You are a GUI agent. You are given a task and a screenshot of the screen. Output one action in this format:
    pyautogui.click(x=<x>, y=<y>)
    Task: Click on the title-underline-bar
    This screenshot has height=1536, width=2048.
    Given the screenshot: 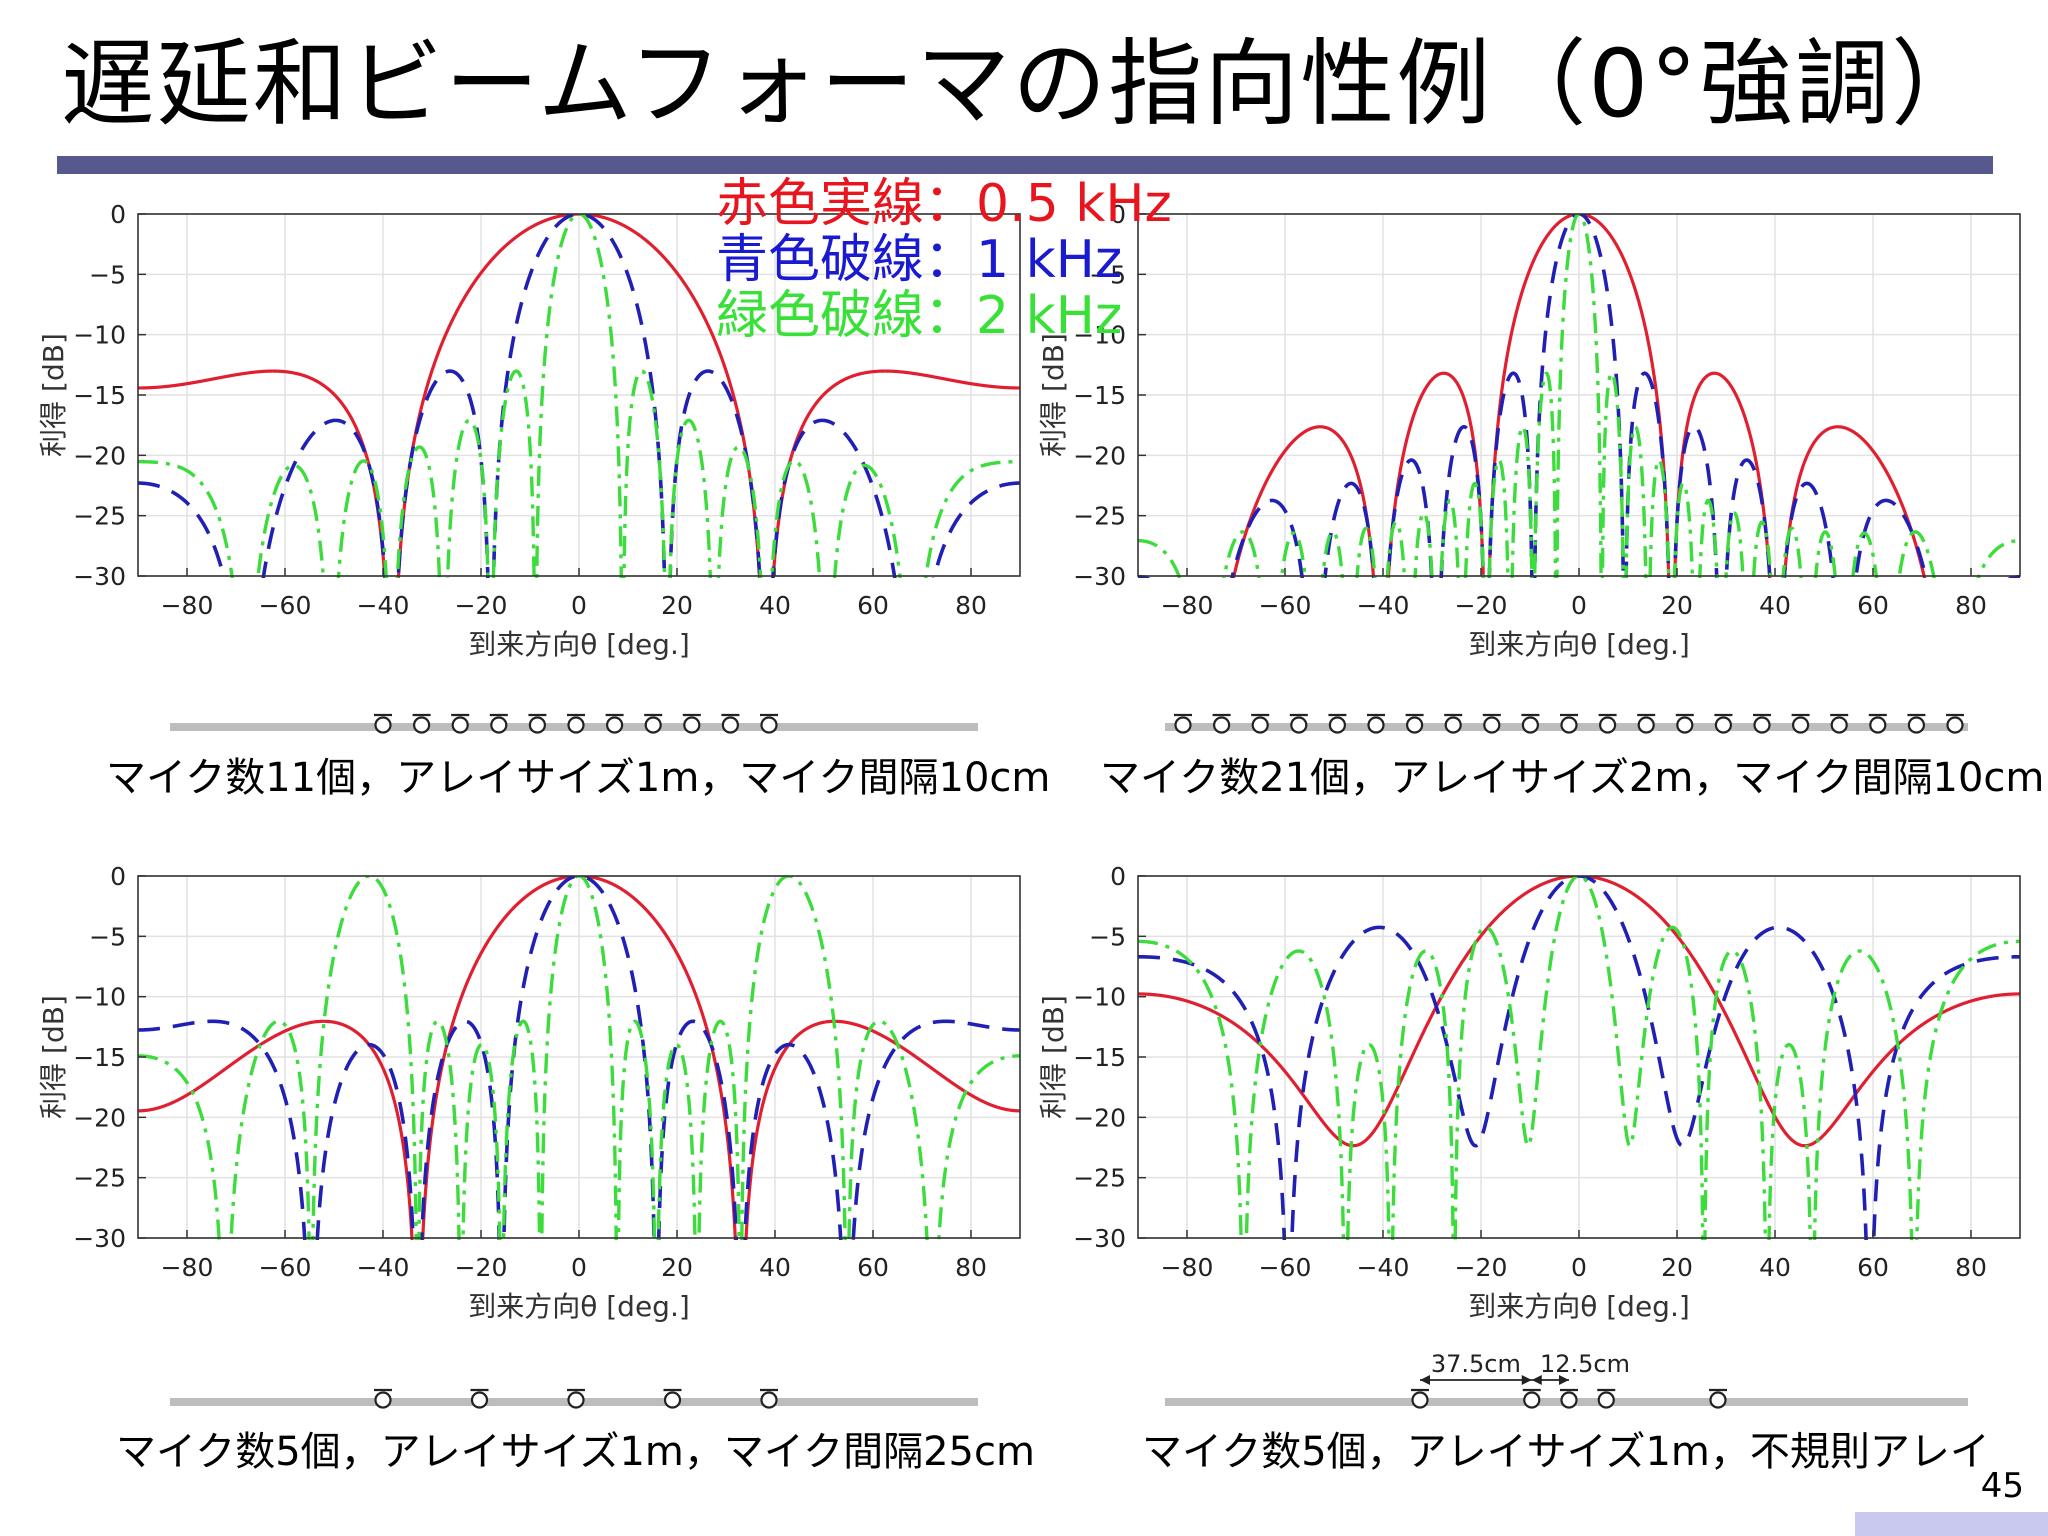 What is the action you would take?
    pyautogui.click(x=1025, y=165)
    